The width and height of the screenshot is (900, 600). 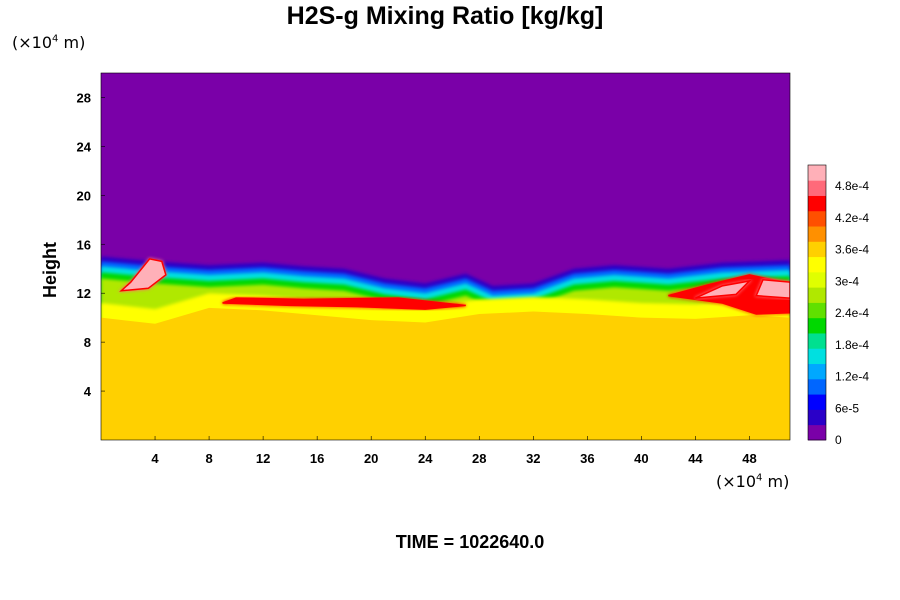 I want to click on y-axis-unit: (×104 m), so click(x=49, y=42).